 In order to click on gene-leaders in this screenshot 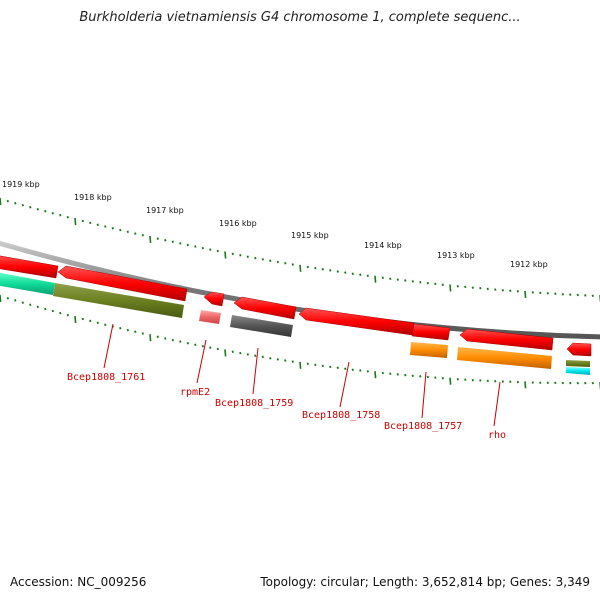, I will do `click(302, 375)`.